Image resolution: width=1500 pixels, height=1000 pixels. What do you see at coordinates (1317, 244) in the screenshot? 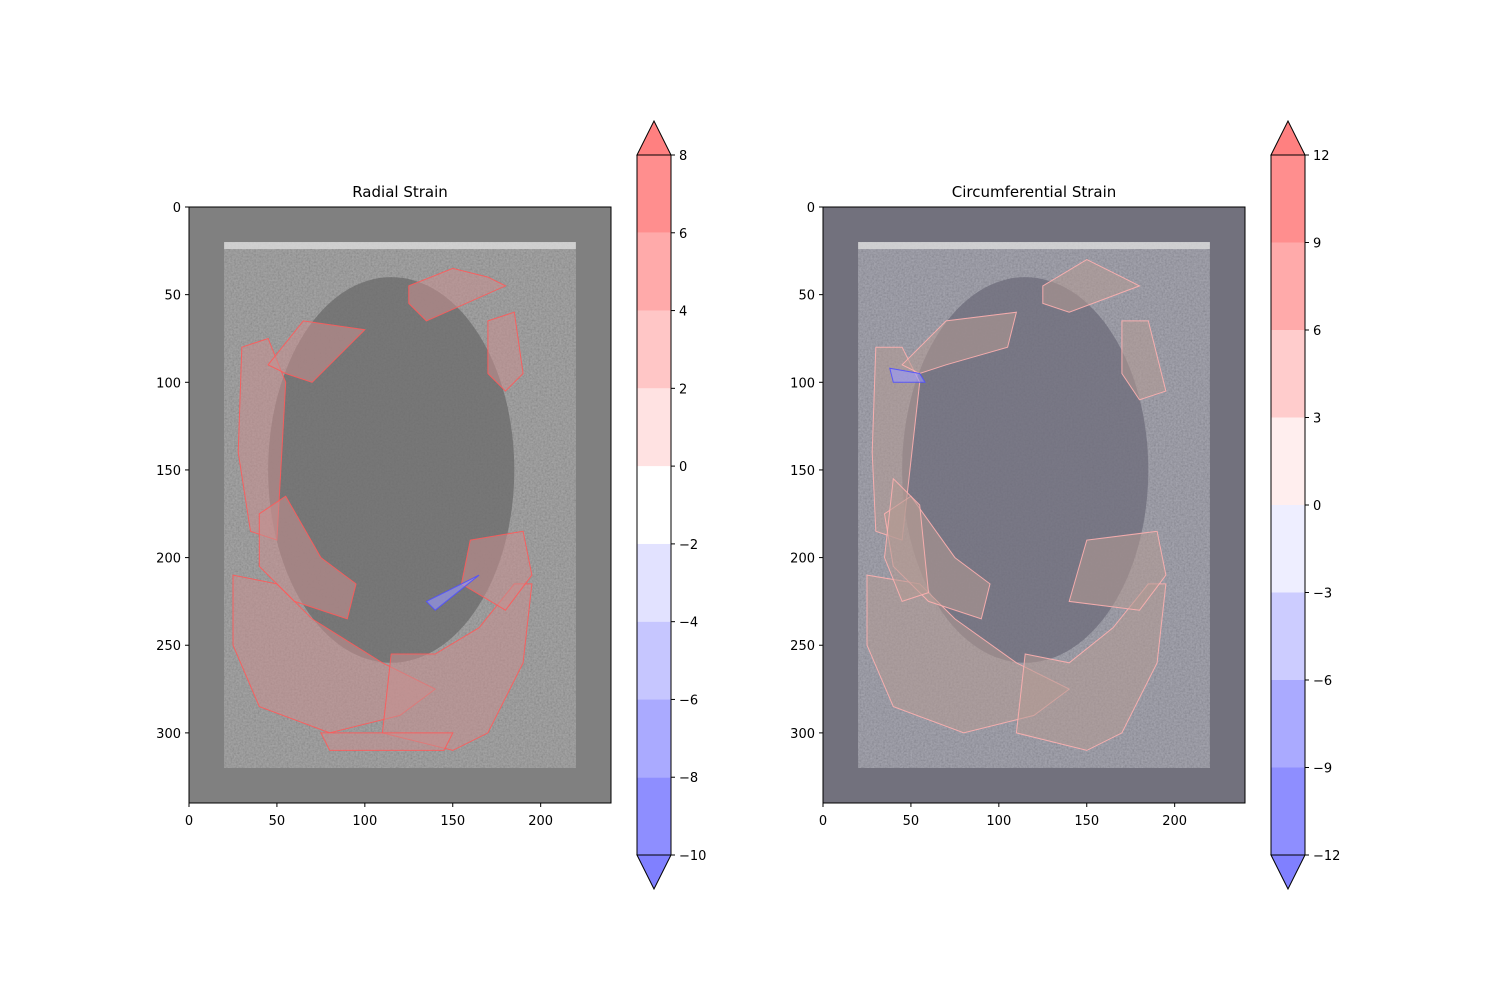
I see `colorbar-tick-label: 9` at bounding box center [1317, 244].